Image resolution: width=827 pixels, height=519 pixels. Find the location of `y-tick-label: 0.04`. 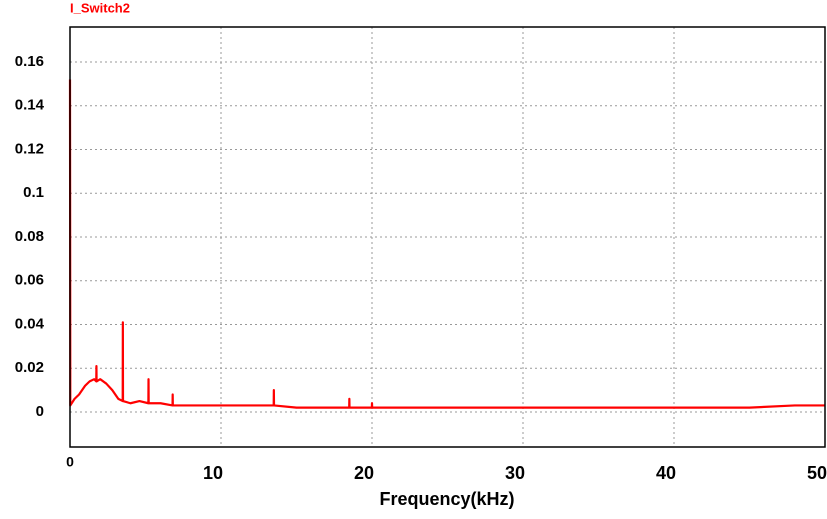

y-tick-label: 0.04 is located at coordinates (30, 323).